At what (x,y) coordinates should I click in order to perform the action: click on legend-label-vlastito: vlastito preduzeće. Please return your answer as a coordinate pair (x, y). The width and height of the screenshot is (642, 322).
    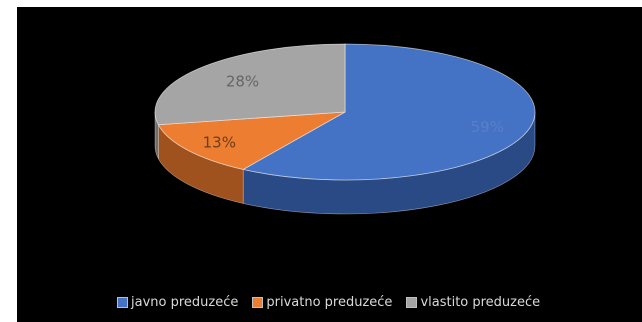
    Looking at the image, I should click on (480, 302).